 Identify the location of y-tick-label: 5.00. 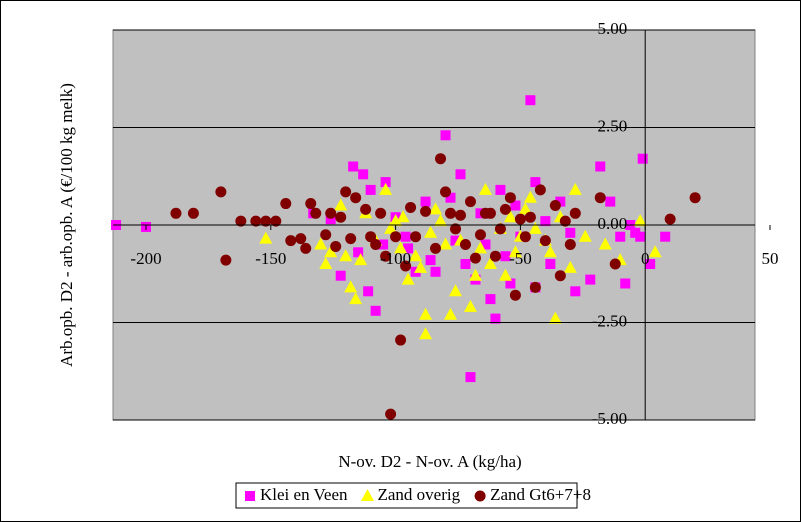
(612, 28).